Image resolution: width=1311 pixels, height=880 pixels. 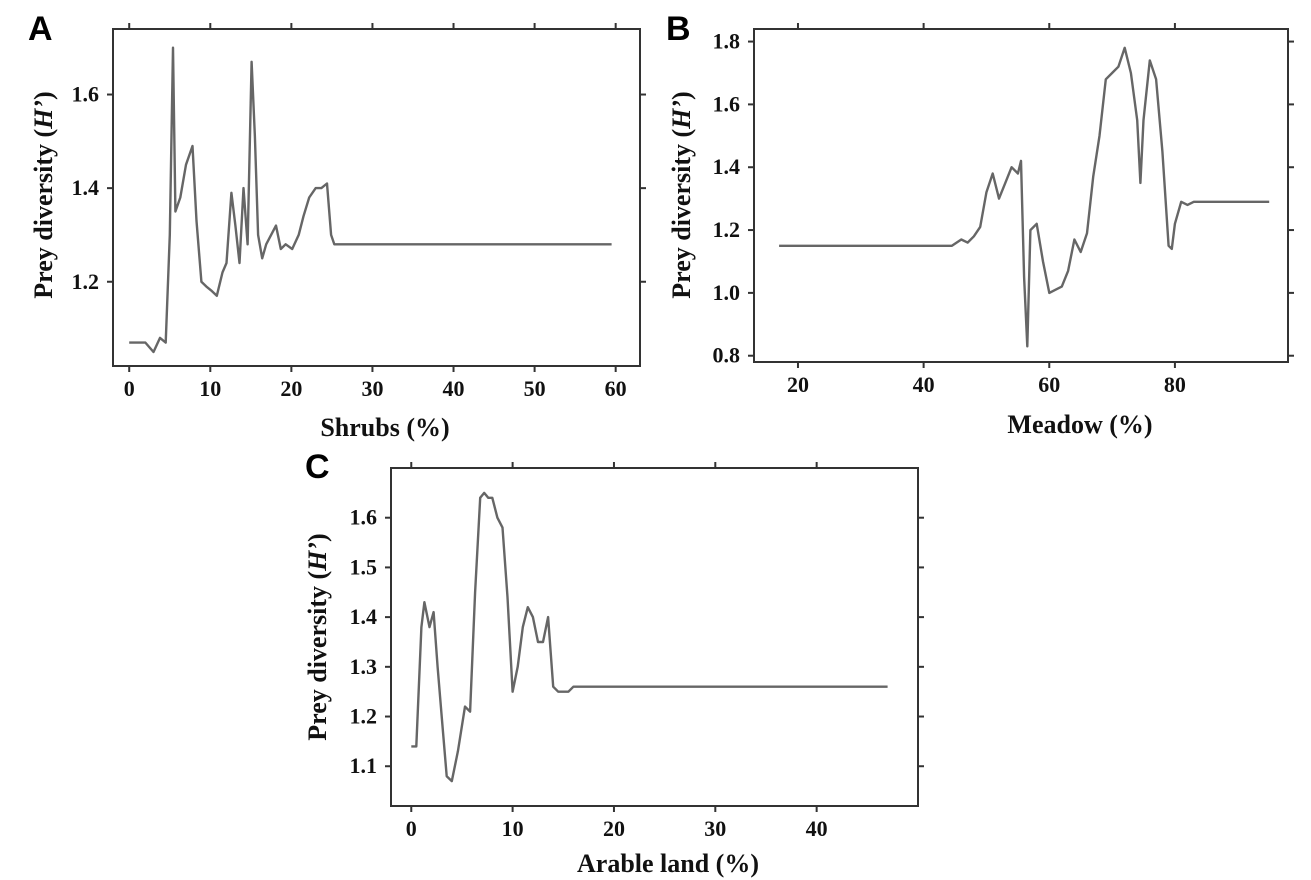 What do you see at coordinates (678, 29) in the screenshot?
I see `panel-letter: B` at bounding box center [678, 29].